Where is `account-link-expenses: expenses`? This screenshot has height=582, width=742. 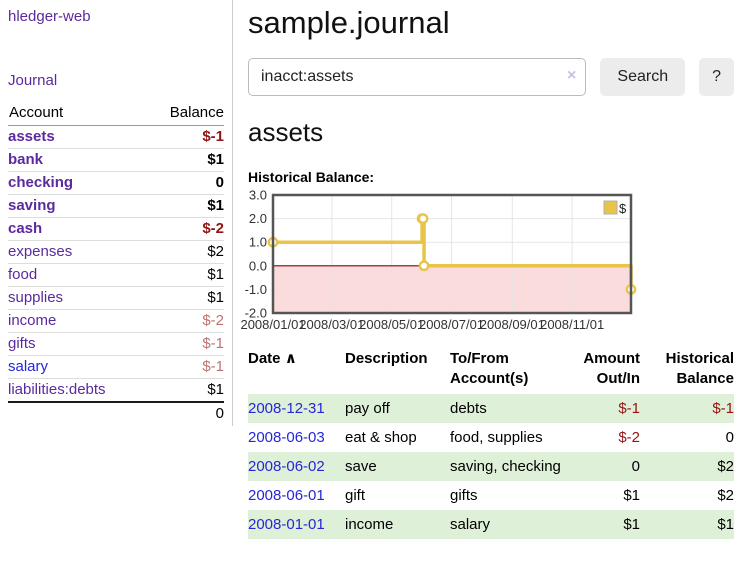 account-link-expenses: expenses is located at coordinates (40, 251).